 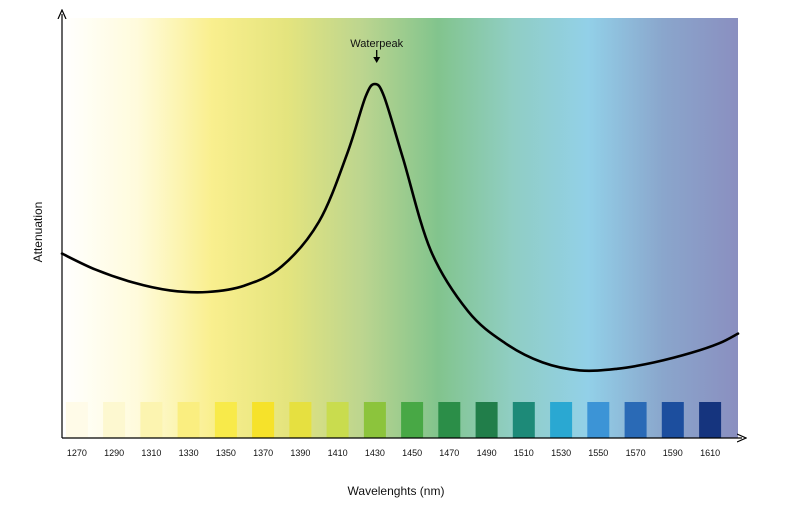 What do you see at coordinates (114, 453) in the screenshot?
I see `x-tick-label: 1290` at bounding box center [114, 453].